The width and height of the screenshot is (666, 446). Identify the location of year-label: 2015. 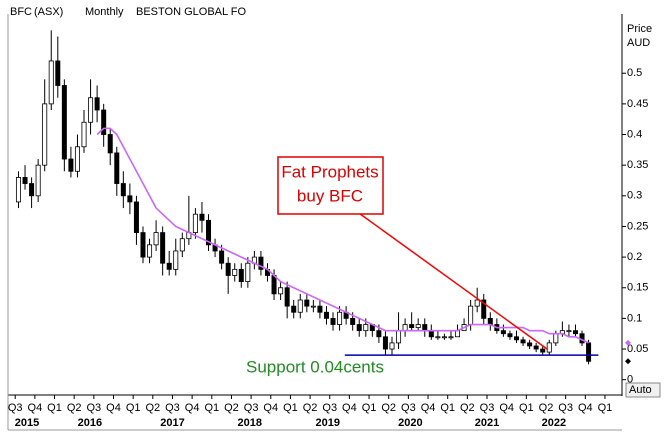
(27, 423).